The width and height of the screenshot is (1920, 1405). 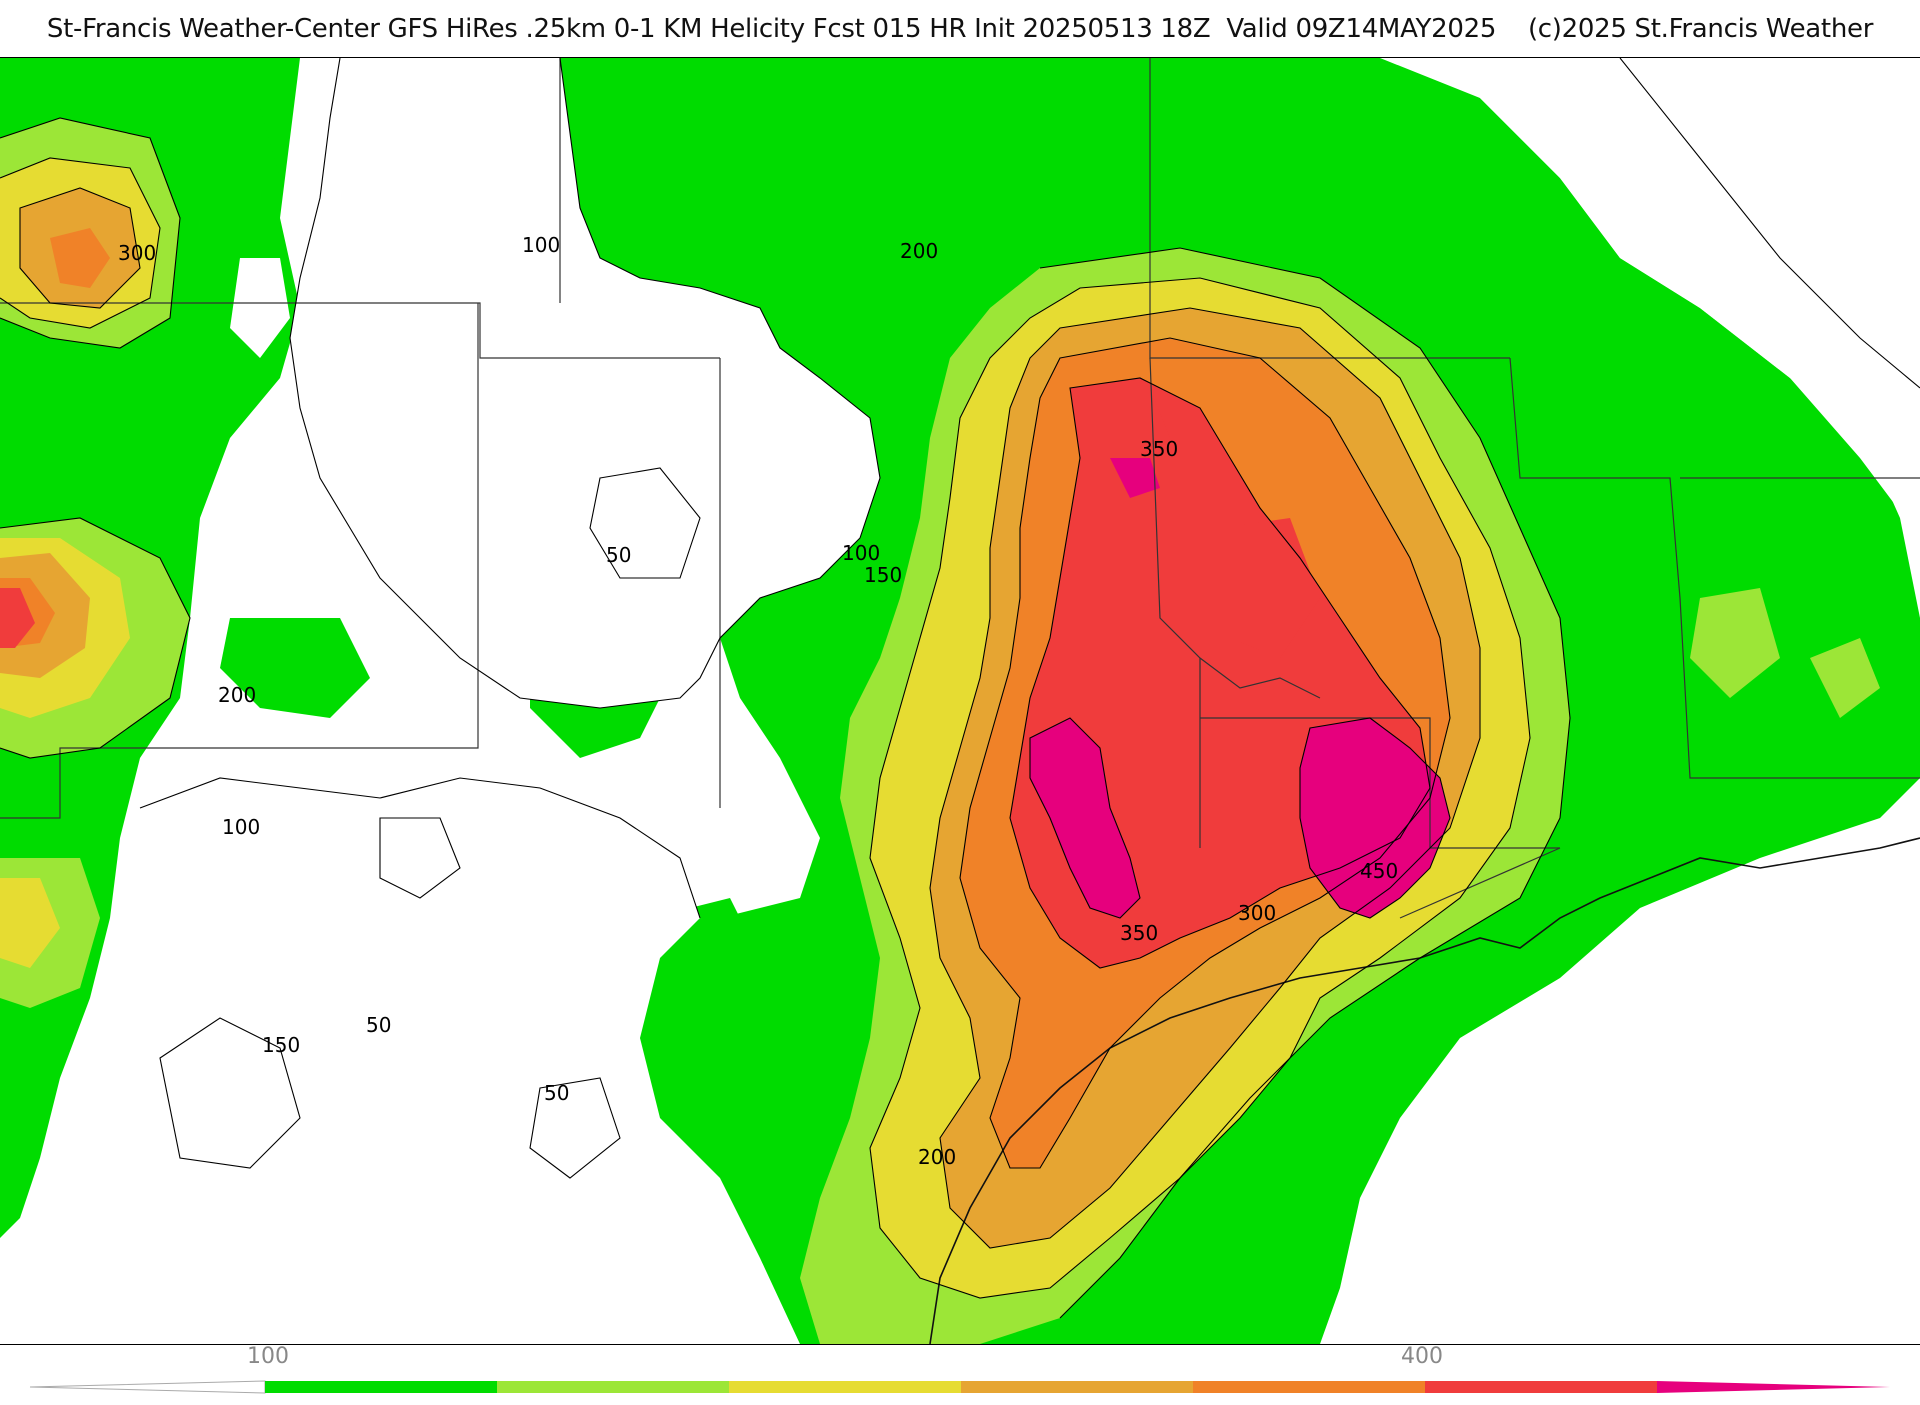 What do you see at coordinates (1773, 1387) in the screenshot?
I see `colorbar-high-arrow` at bounding box center [1773, 1387].